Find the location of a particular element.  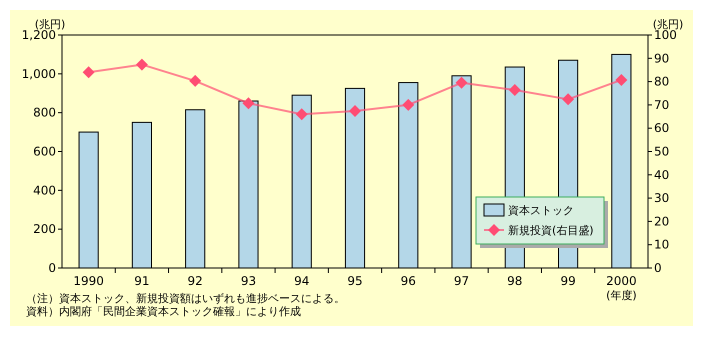

y2-tick-label: 90 is located at coordinates (662, 58).